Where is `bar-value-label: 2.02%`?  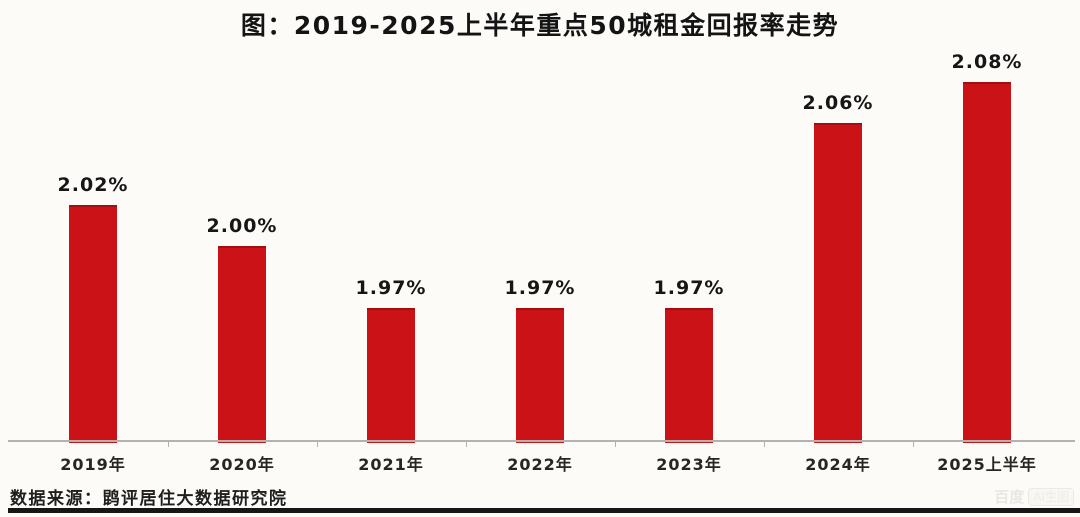
bar-value-label: 2.02% is located at coordinates (93, 185).